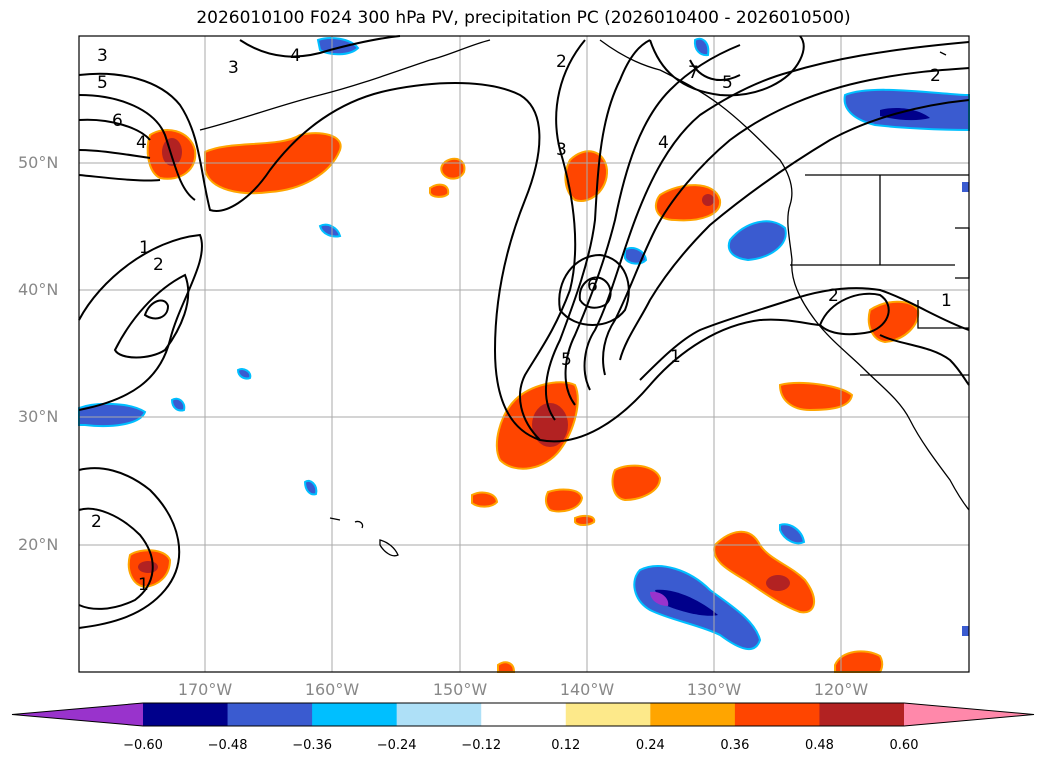 The width and height of the screenshot is (1047, 765). Describe the element at coordinates (714, 689) in the screenshot. I see `lon-label: 130°W` at that location.